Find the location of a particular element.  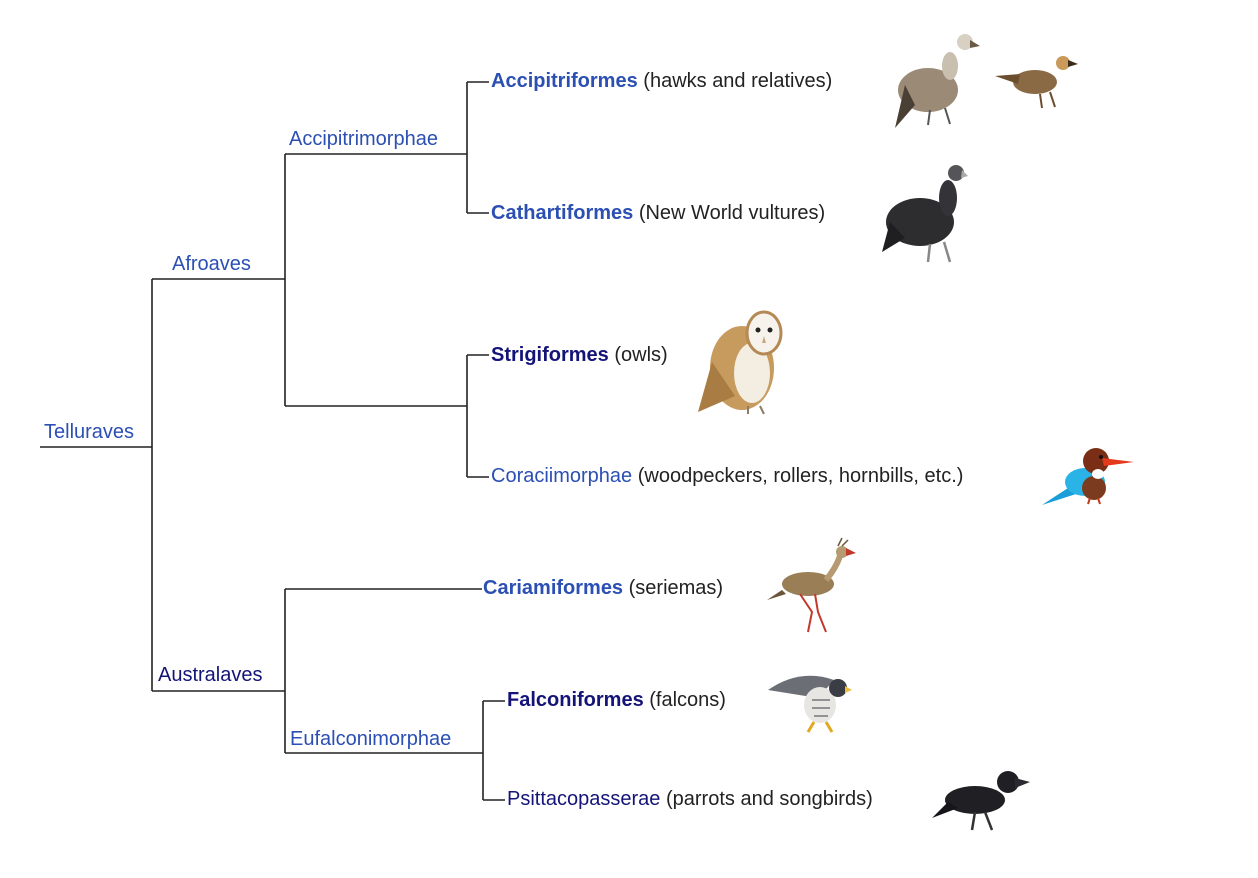

hawk-and-vulture-icon is located at coordinates (986, 81).